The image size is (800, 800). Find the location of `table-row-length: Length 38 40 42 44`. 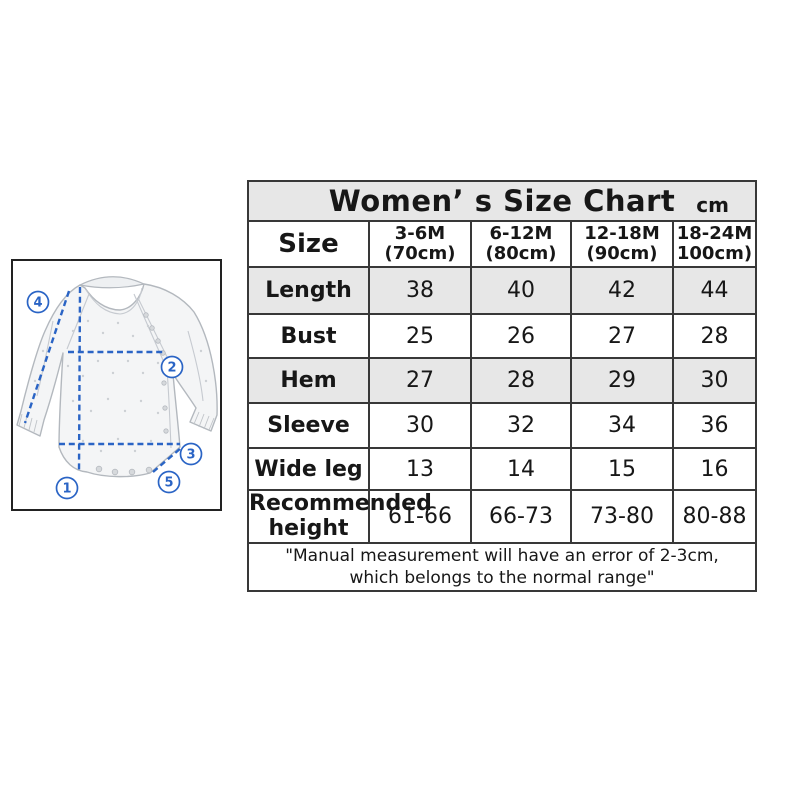

table-row-length: Length 38 40 42 44 is located at coordinates (502, 290).